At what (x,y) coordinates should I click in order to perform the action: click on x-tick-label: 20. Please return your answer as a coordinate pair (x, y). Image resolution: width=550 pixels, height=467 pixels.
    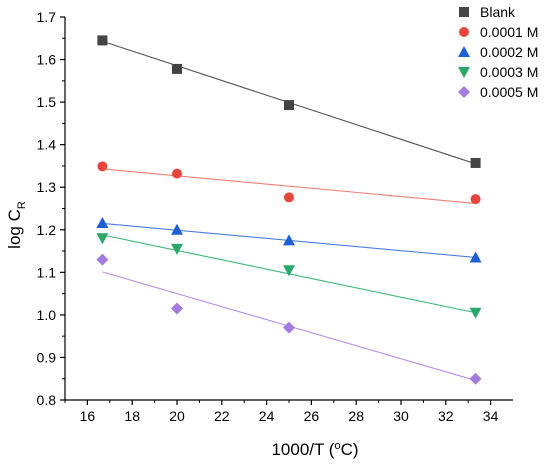
    Looking at the image, I should click on (177, 416).